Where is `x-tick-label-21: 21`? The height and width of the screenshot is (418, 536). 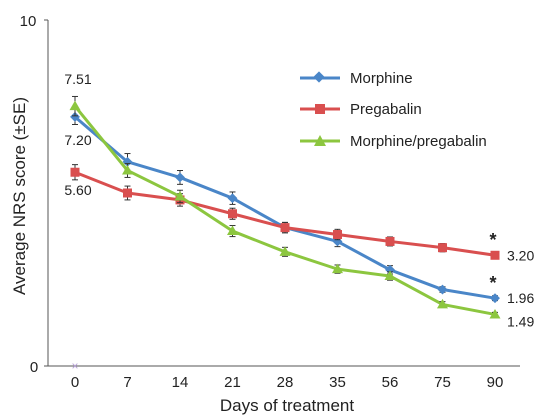
x-tick-label-21: 21 is located at coordinates (232, 382).